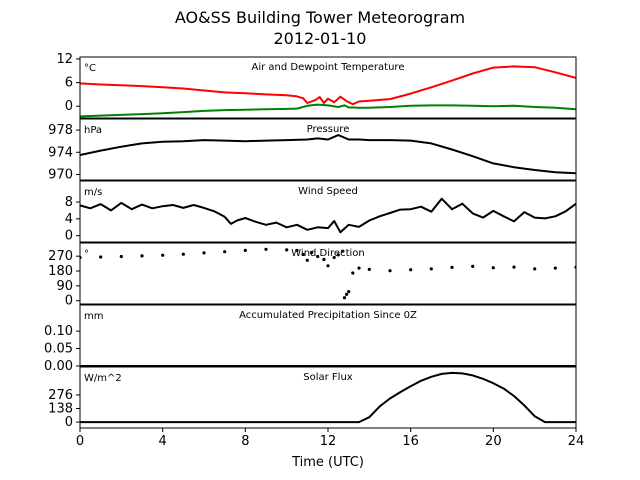 The width and height of the screenshot is (640, 480). Describe the element at coordinates (60, 152) in the screenshot. I see `y-tick-label: 974` at that location.